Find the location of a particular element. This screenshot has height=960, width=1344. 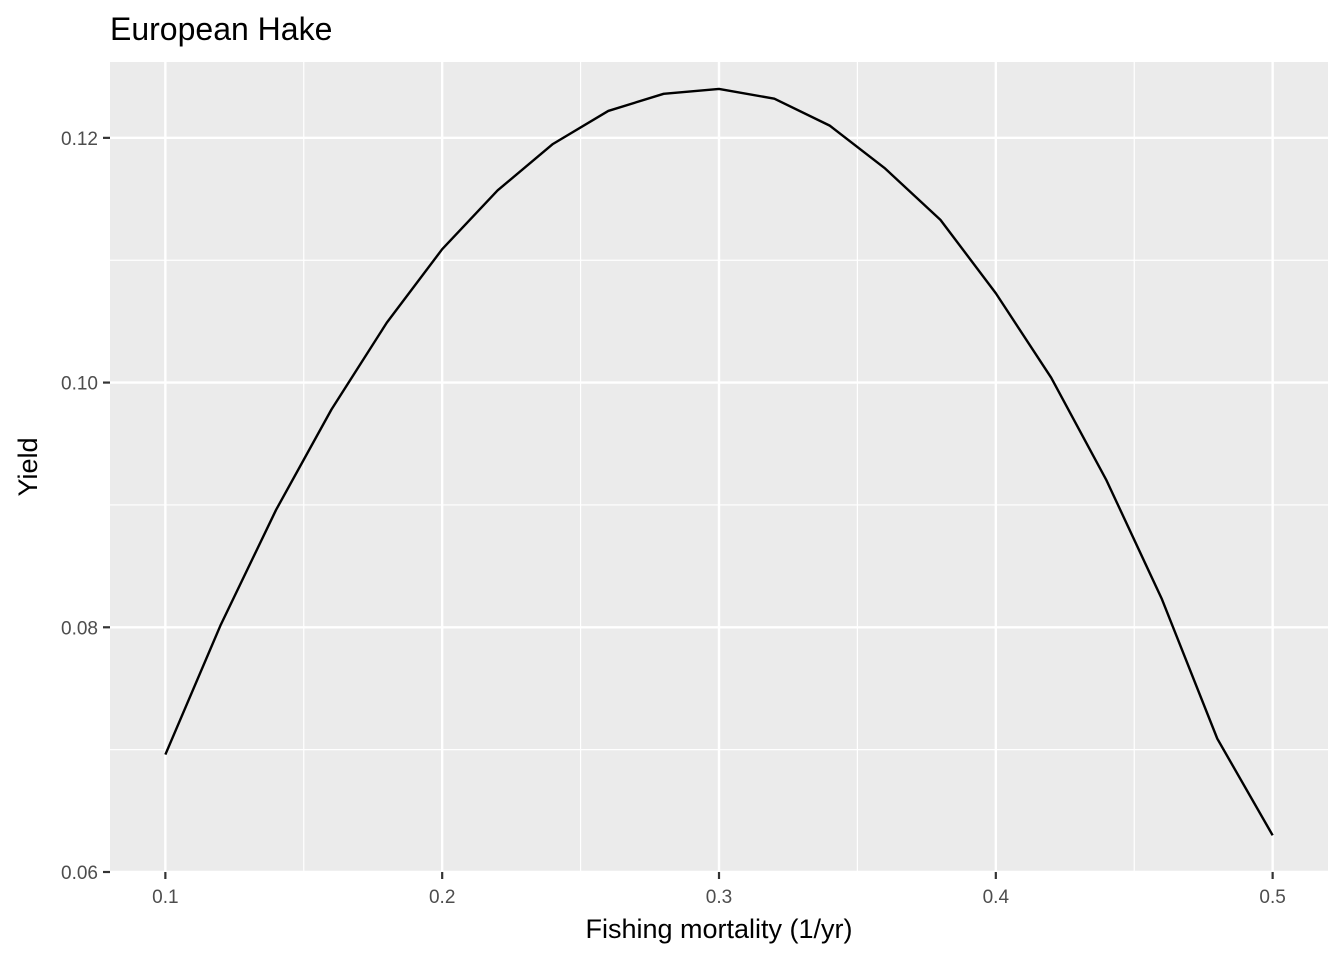

y-tick-label: 0.10 is located at coordinates (79, 384).